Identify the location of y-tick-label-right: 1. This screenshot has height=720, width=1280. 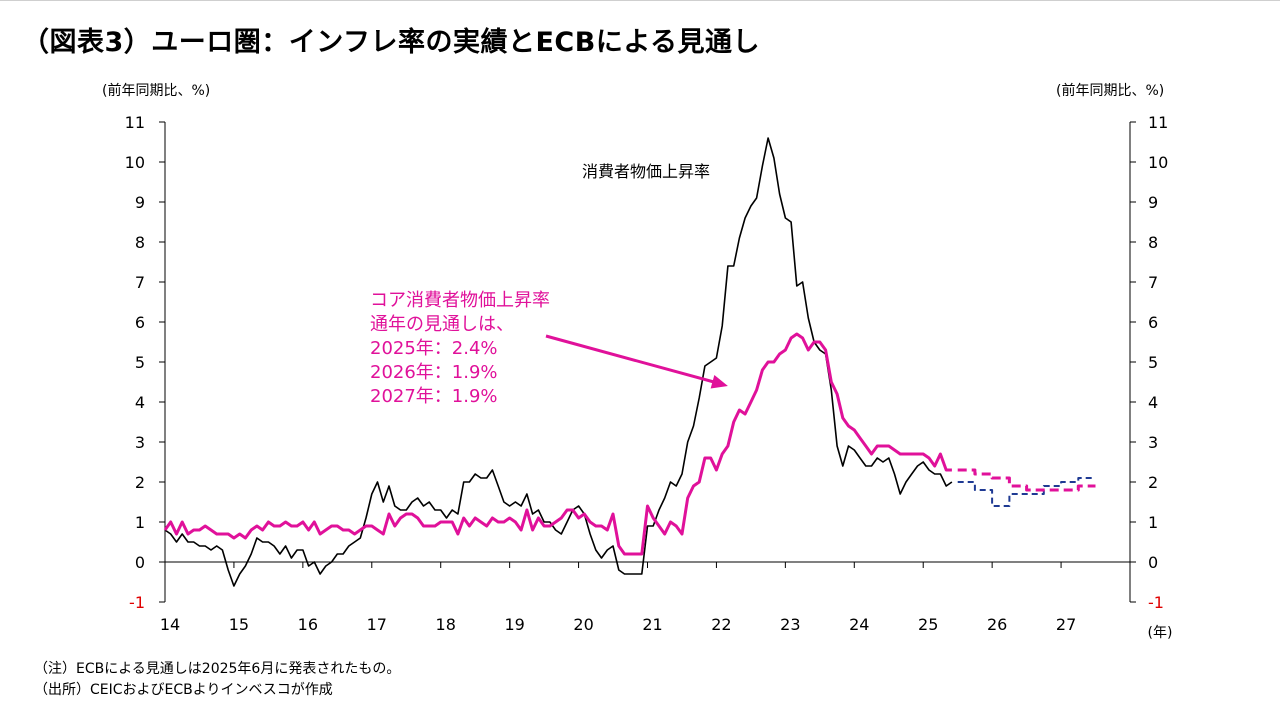
(1153, 522).